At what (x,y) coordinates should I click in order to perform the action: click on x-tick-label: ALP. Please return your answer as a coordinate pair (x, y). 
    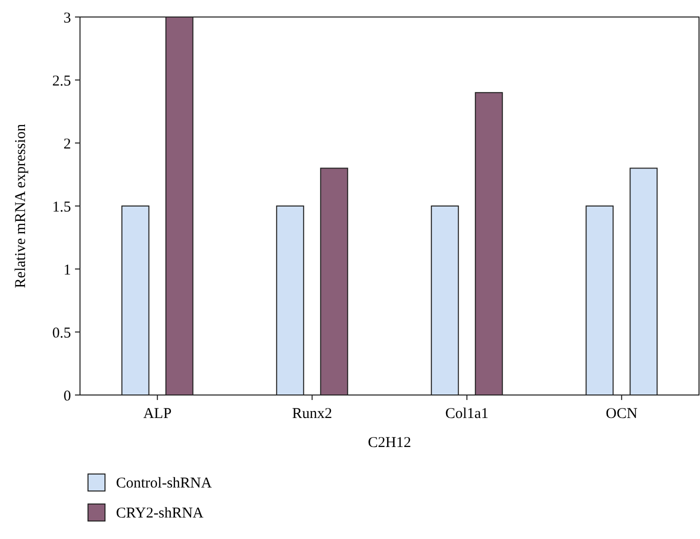
    Looking at the image, I should click on (157, 414).